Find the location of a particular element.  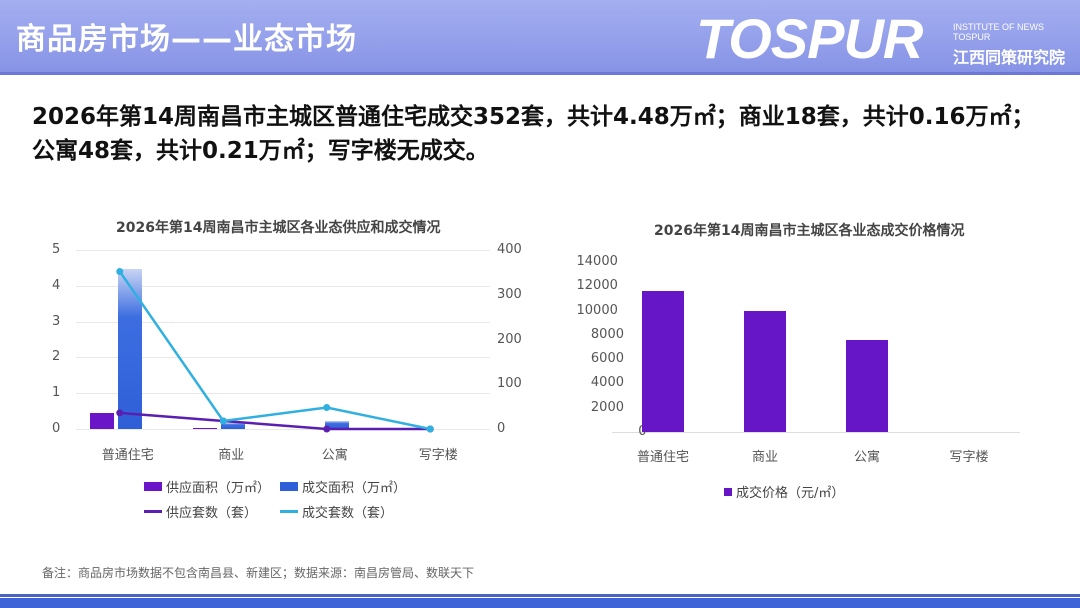

y-axis-tick: 4000 is located at coordinates (607, 383).